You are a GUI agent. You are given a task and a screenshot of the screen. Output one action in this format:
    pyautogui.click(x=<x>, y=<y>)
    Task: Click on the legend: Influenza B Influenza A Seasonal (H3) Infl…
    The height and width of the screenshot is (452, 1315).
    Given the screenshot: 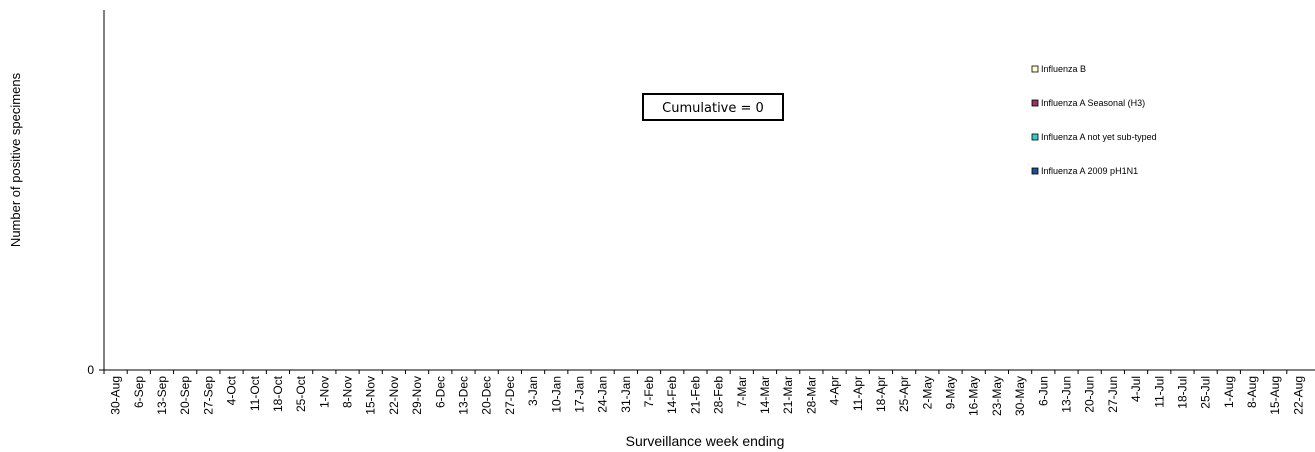 What is the action you would take?
    pyautogui.click(x=1094, y=120)
    